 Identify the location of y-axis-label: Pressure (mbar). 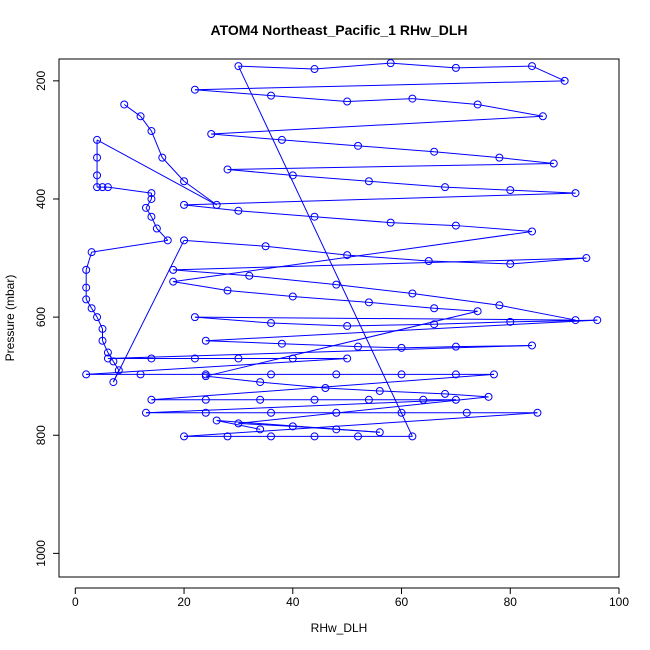
(10, 318).